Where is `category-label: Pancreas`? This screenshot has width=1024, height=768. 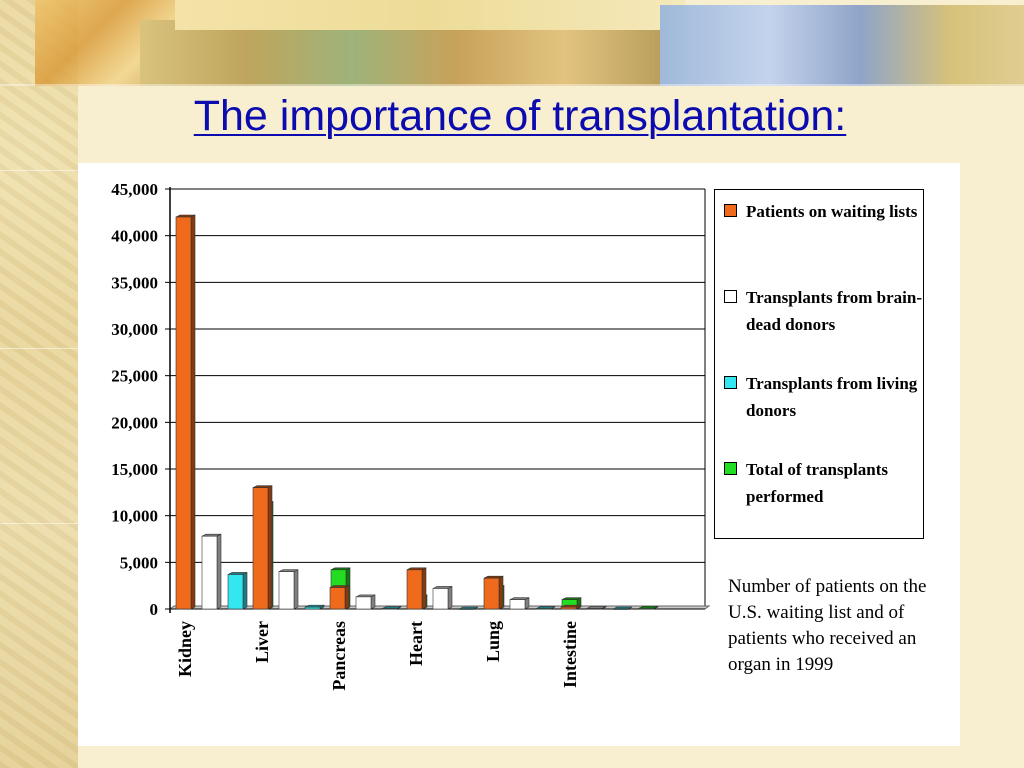
category-label: Pancreas is located at coordinates (339, 656).